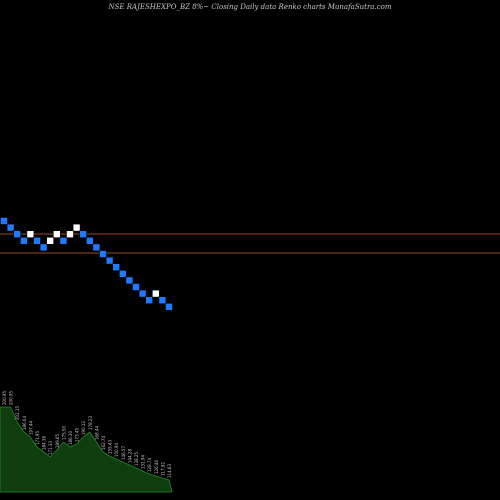  What do you see at coordinates (44, 443) in the screenshot?
I see `volume-label: 184.36` at bounding box center [44, 443].